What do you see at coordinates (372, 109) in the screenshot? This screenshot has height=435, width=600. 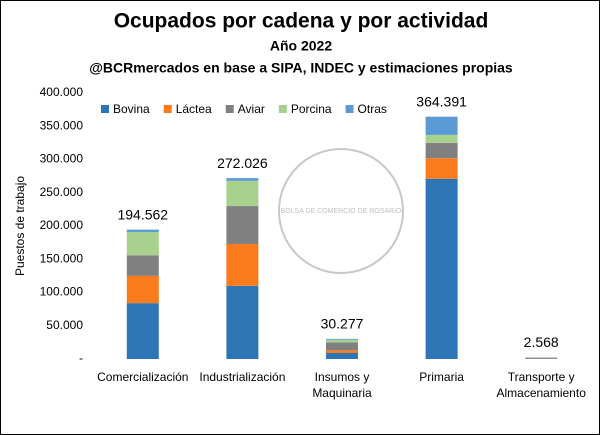 I see `legend-label: Otras` at bounding box center [372, 109].